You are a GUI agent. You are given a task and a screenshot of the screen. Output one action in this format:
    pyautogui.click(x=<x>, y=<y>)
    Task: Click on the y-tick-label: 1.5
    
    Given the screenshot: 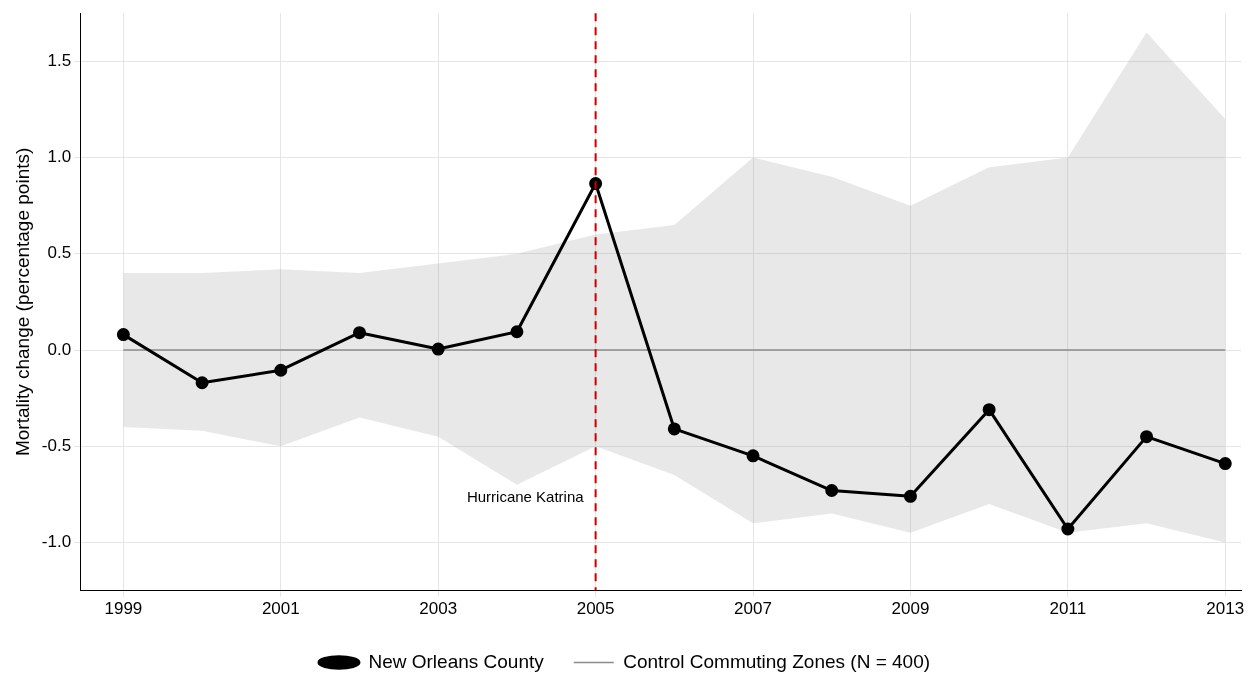 What is the action you would take?
    pyautogui.click(x=59, y=60)
    